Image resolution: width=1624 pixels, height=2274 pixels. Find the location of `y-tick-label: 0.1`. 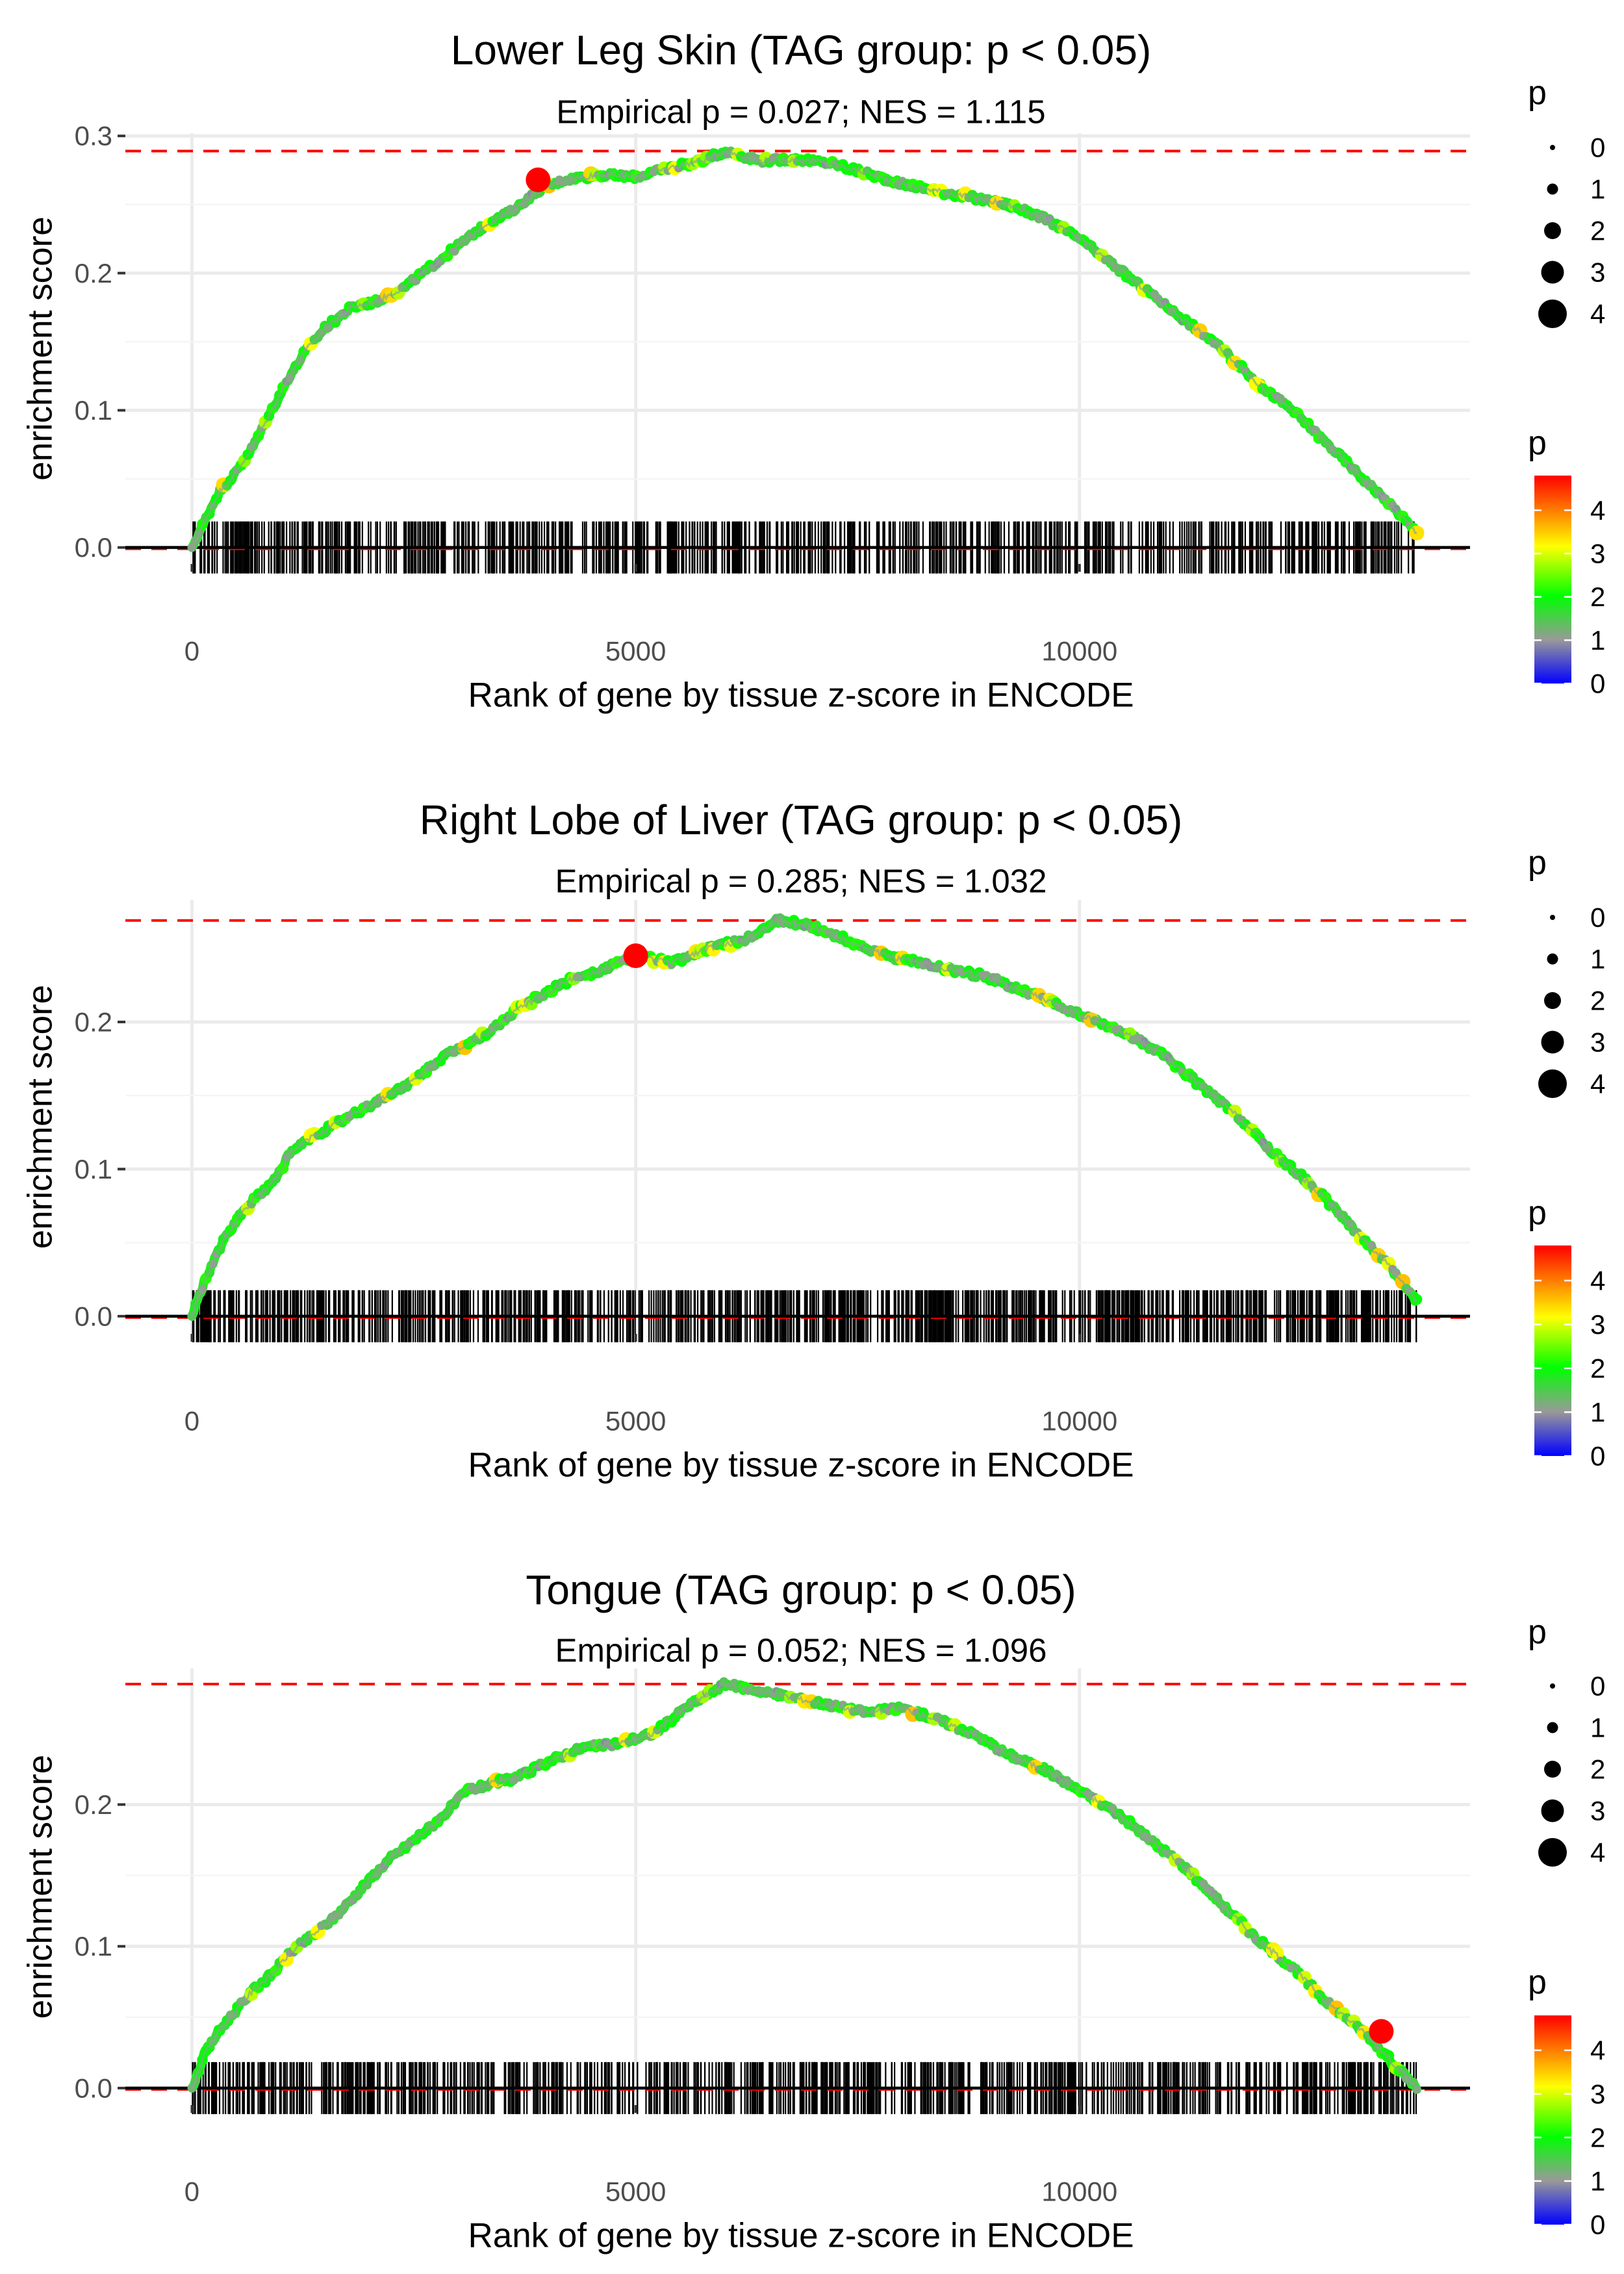

y-tick-label: 0.1 is located at coordinates (93, 410).